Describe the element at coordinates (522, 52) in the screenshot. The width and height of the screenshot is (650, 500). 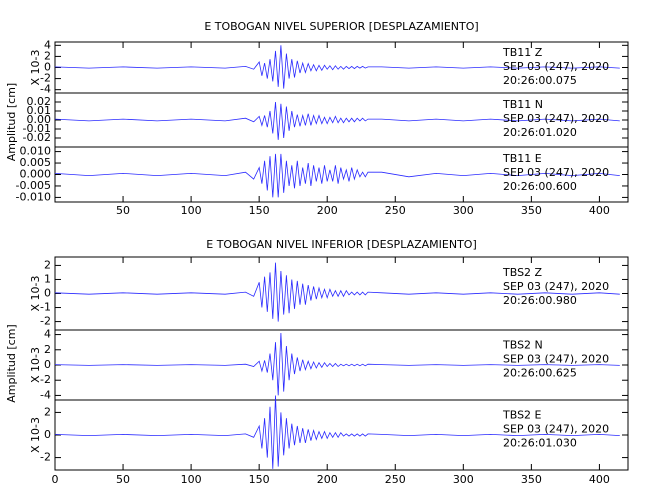
I see `station-label: TB11 Z` at that location.